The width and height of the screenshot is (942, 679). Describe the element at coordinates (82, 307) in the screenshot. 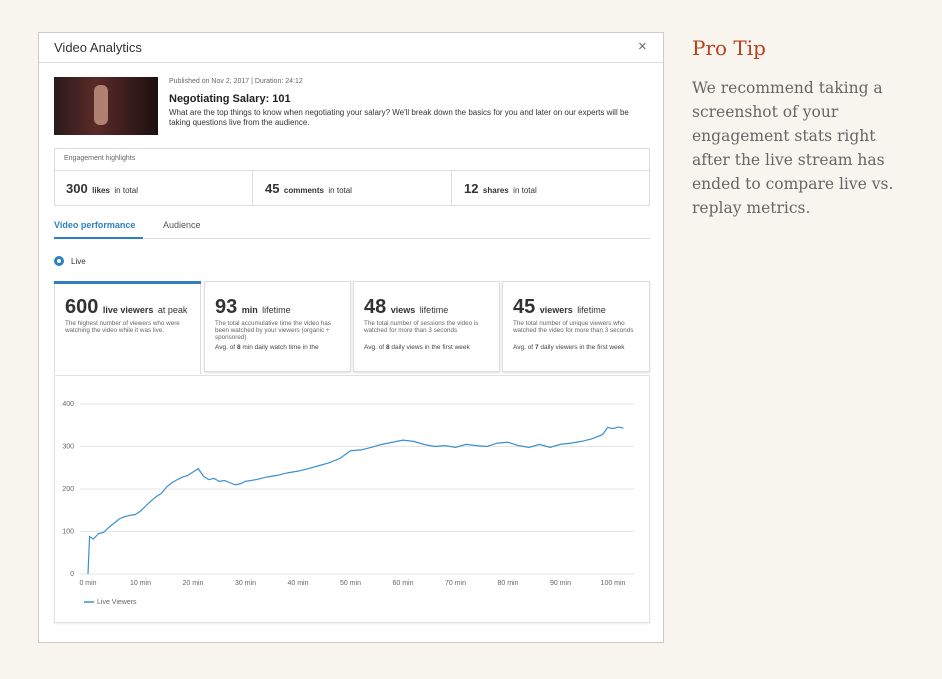

I see `metric-value: 600` at that location.